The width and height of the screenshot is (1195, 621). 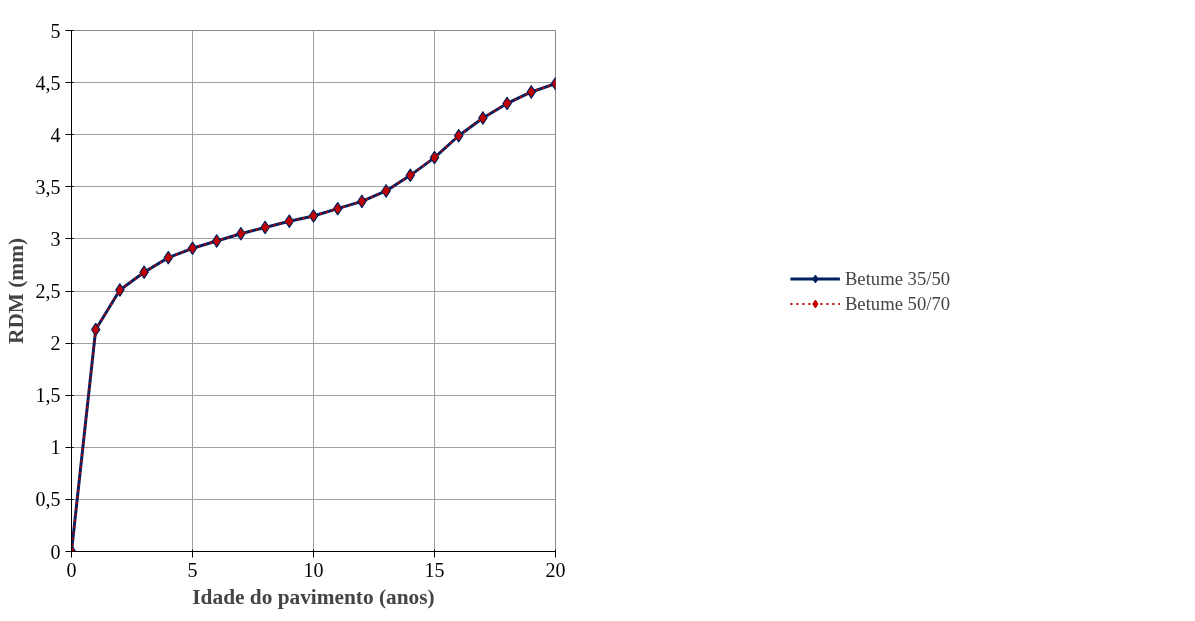 I want to click on y-tick-label: 4, so click(x=55, y=134).